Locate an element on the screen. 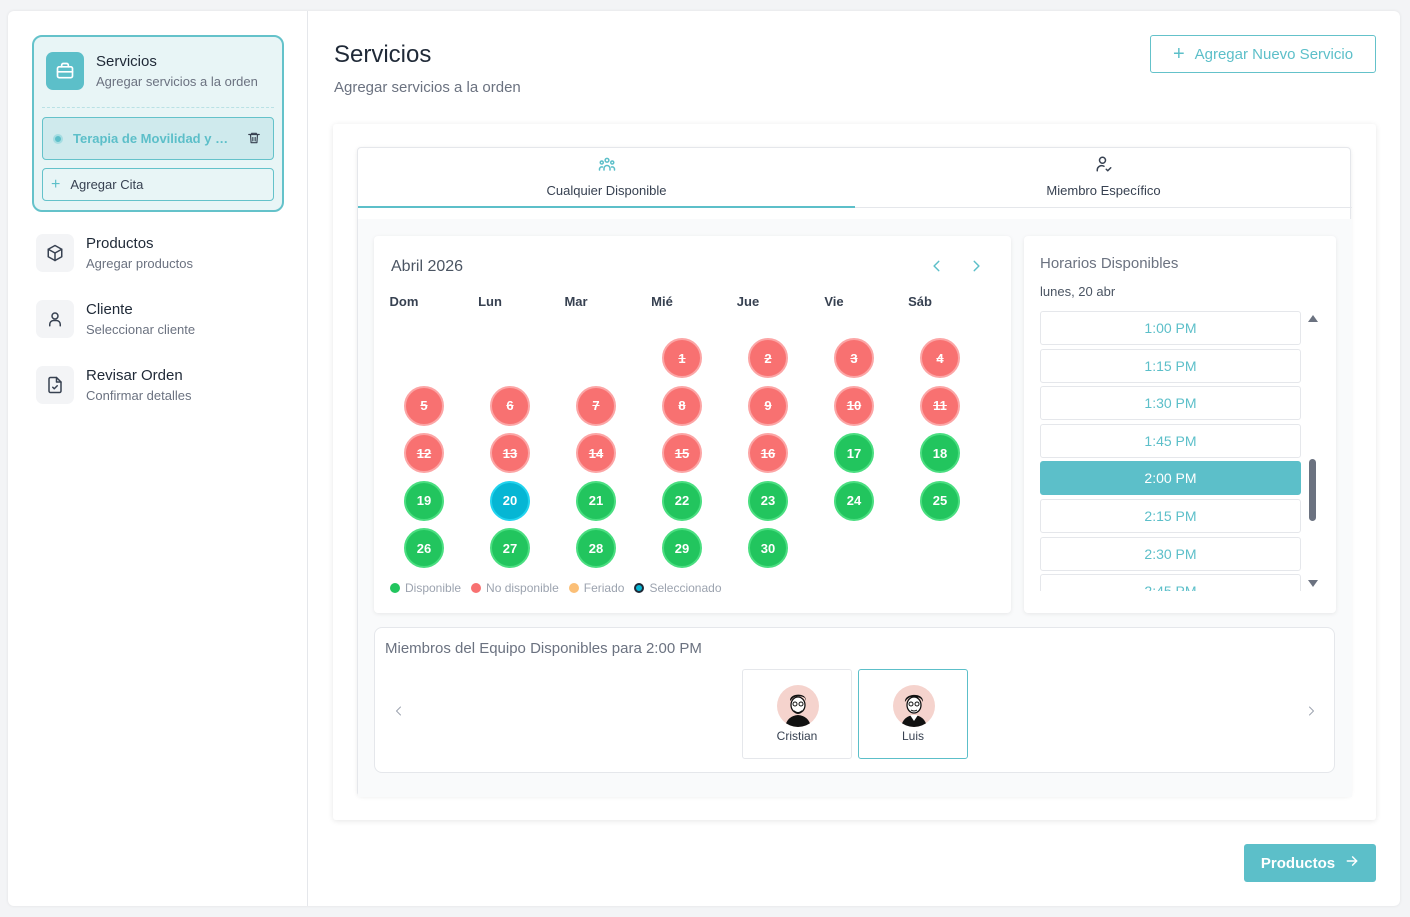  calendar-month: Abril 2026 is located at coordinates (427, 266).